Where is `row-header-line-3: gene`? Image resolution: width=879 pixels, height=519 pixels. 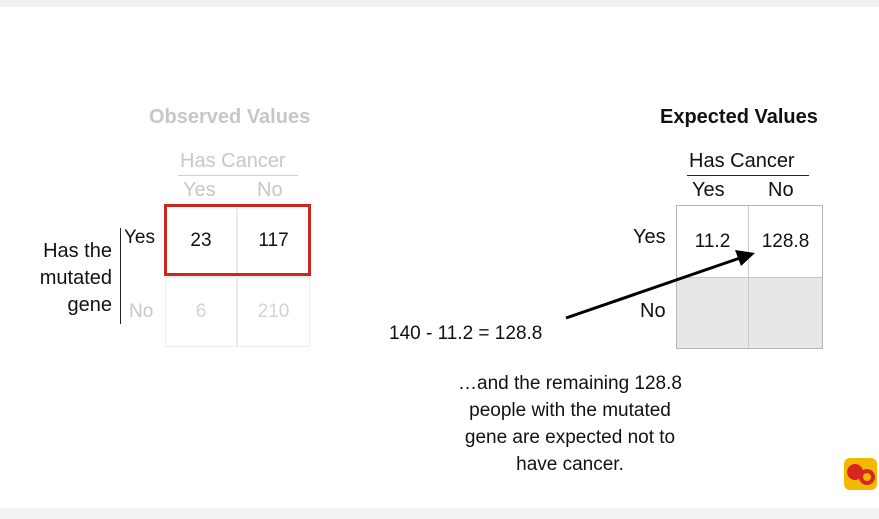 row-header-line-3: gene is located at coordinates (90, 305).